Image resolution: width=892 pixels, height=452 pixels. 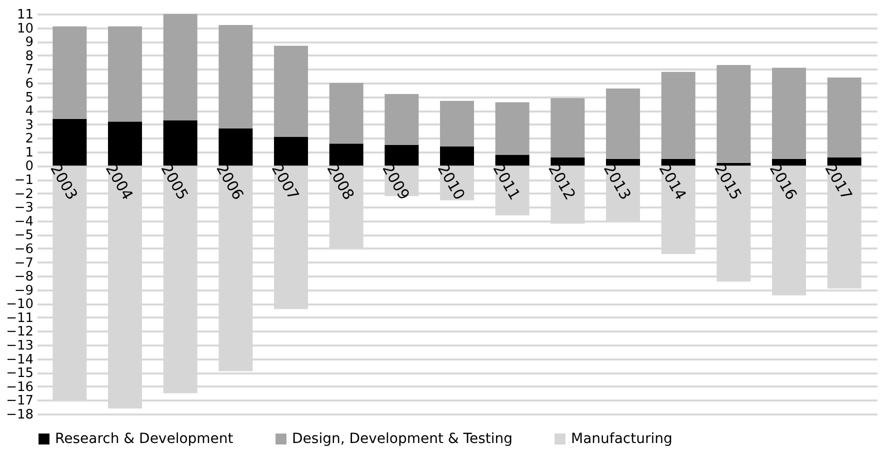 I want to click on y-tick-label: −7, so click(x=24, y=263).